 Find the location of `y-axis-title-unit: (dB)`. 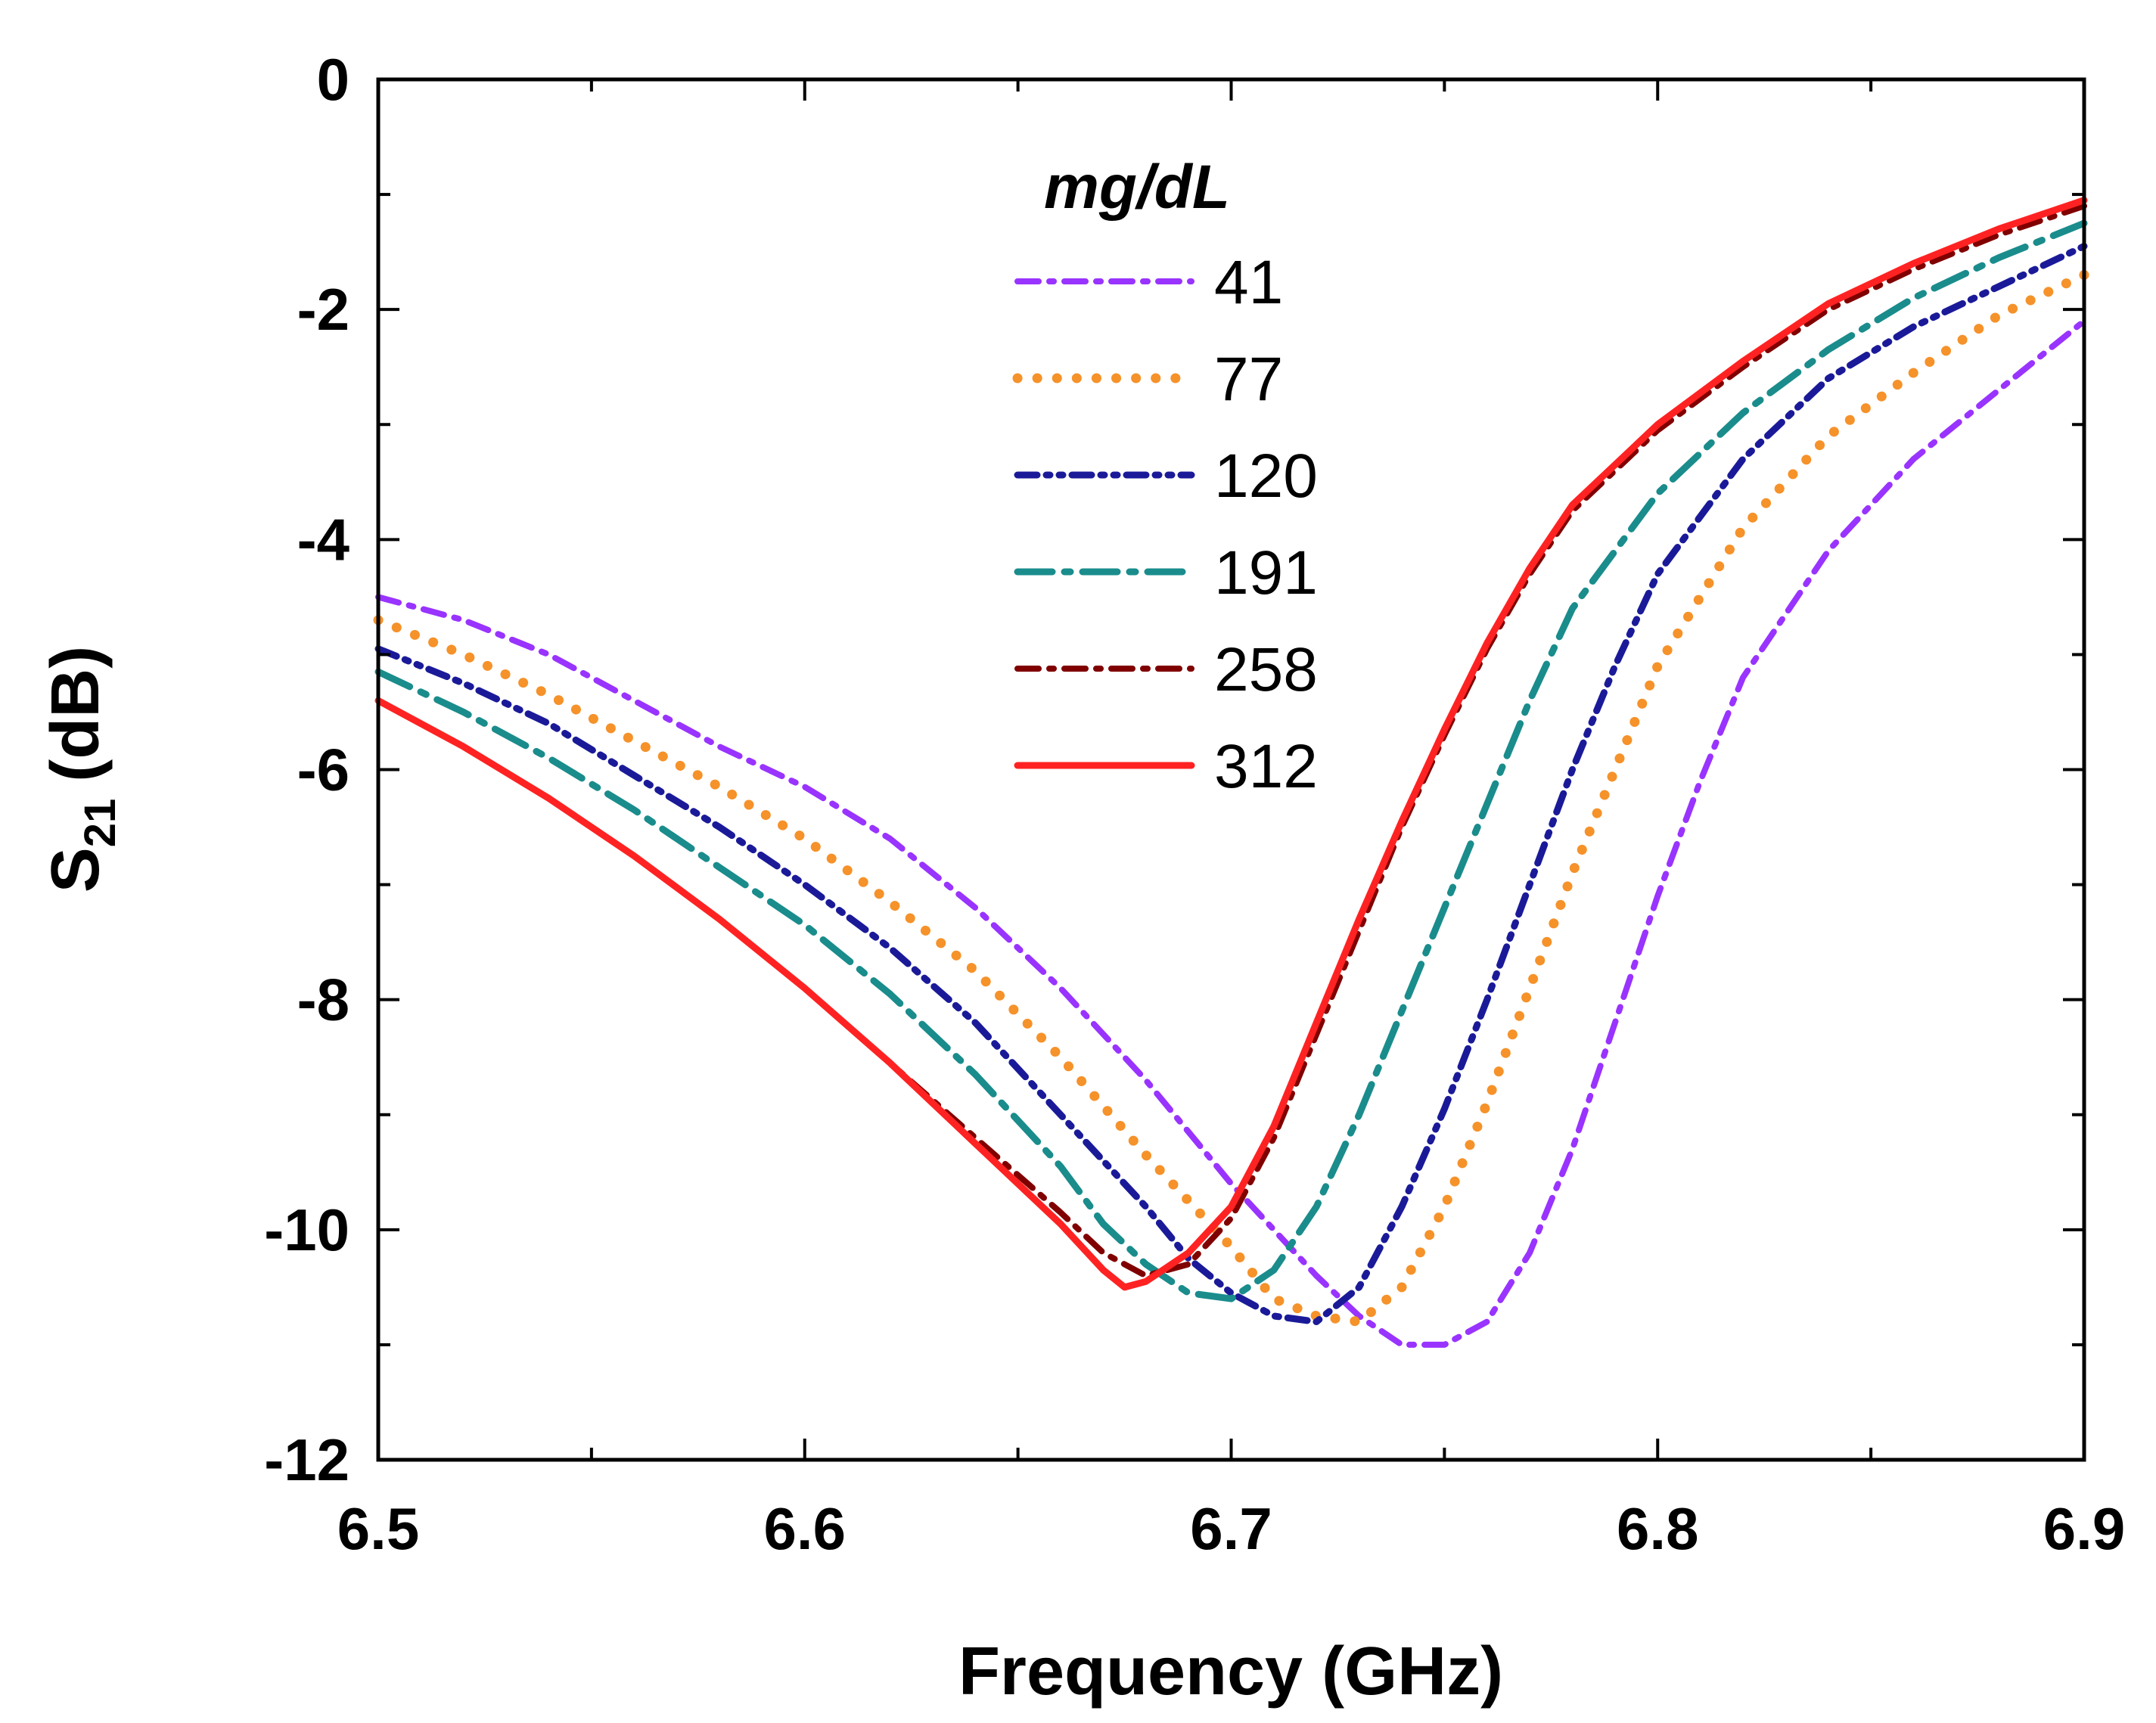

y-axis-title-unit: (dB) is located at coordinates (75, 714).